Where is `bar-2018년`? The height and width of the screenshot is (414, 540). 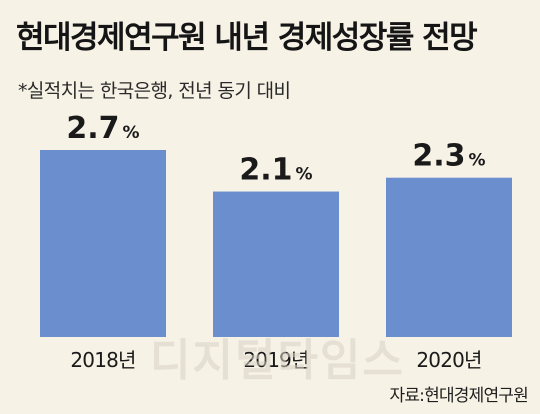 bar-2018년 is located at coordinates (103, 243).